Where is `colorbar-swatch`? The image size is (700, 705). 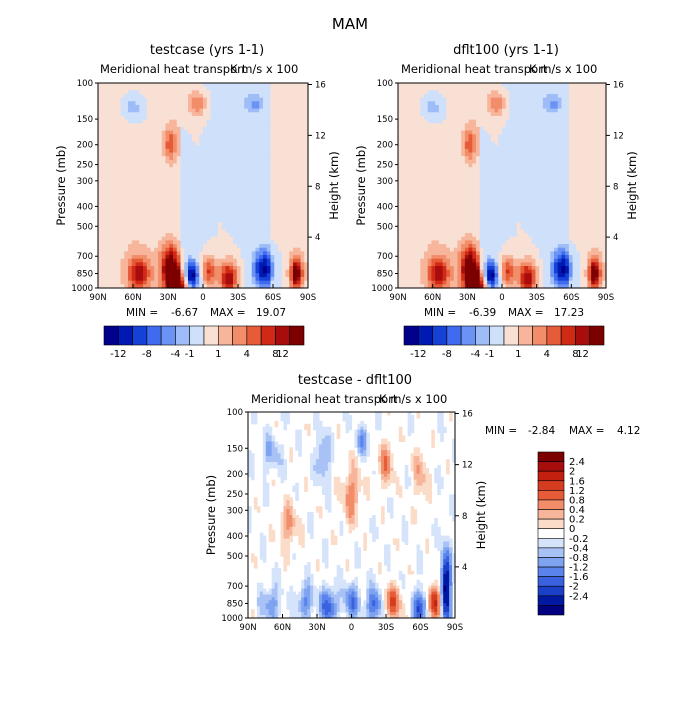
colorbar-swatch is located at coordinates (197, 335).